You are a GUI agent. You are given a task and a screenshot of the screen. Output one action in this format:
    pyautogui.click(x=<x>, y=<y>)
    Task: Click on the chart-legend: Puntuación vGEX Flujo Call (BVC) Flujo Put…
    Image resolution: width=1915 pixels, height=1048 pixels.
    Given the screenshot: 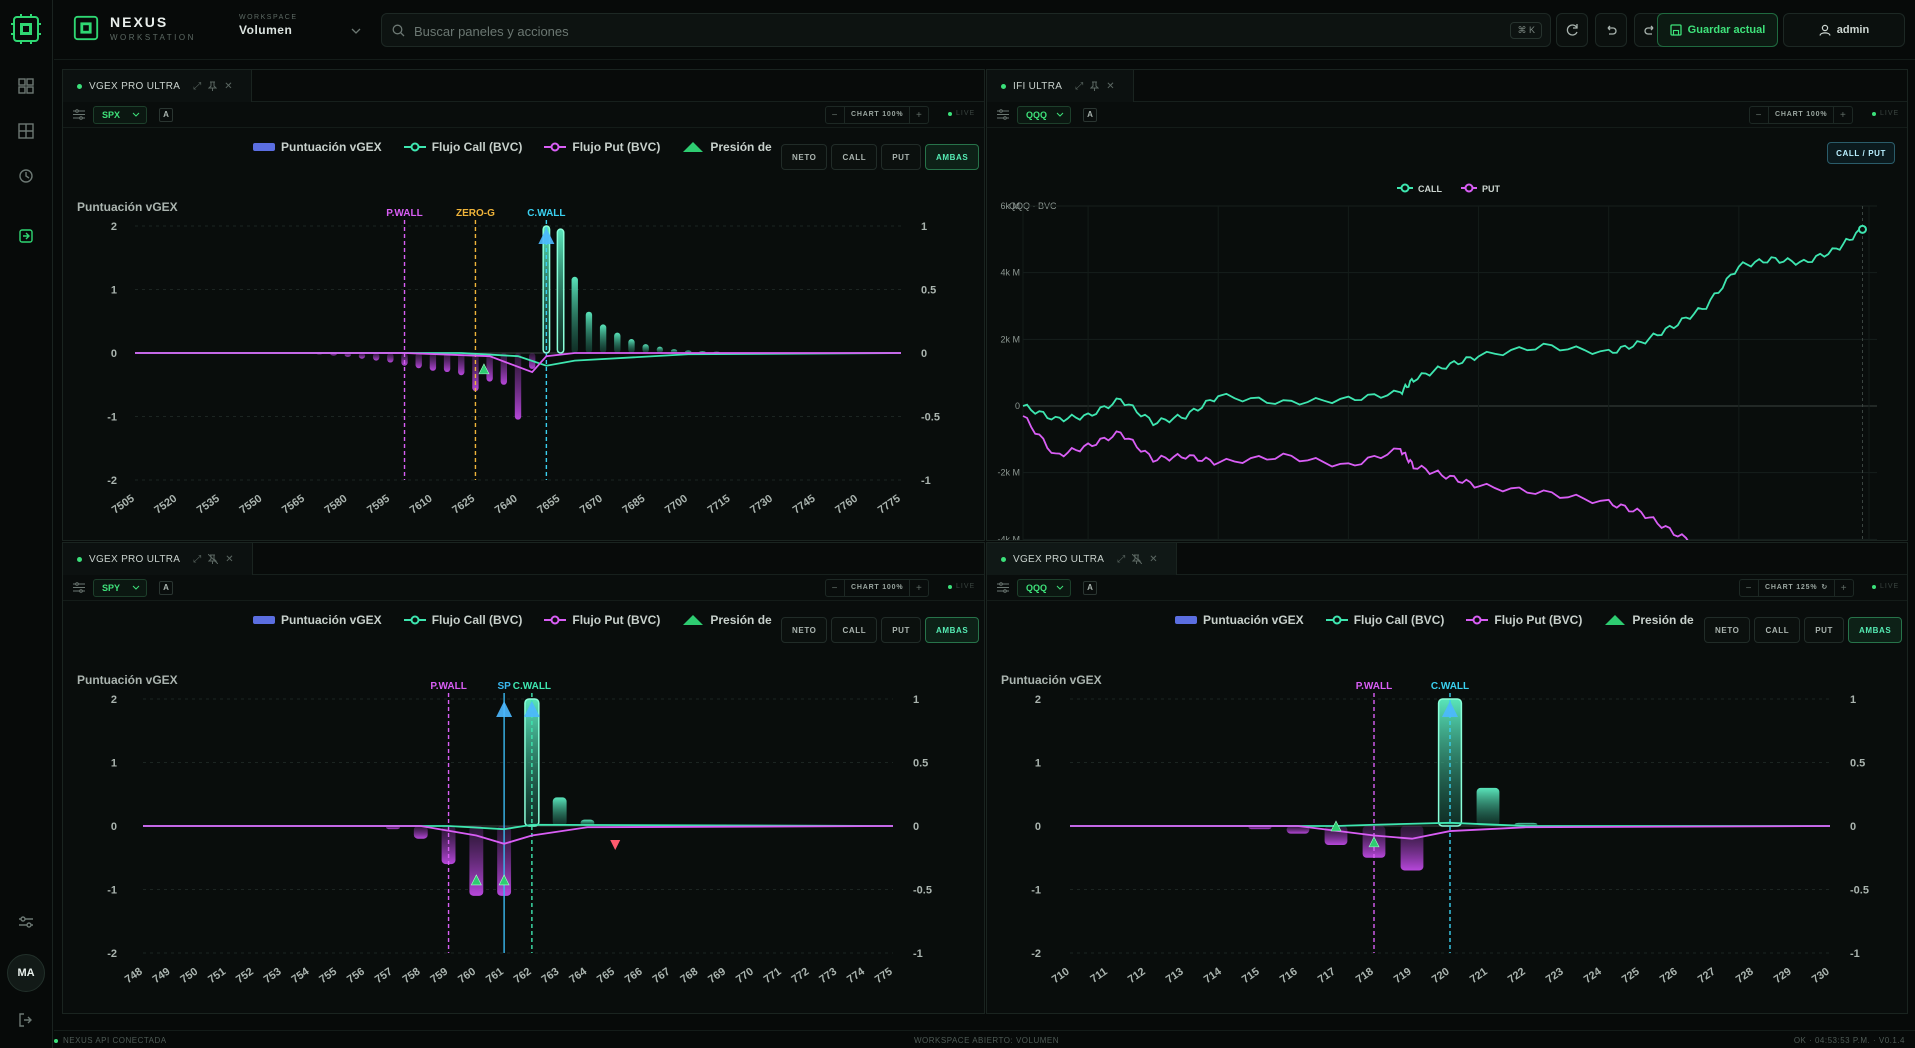 What is the action you would take?
    pyautogui.click(x=518, y=620)
    